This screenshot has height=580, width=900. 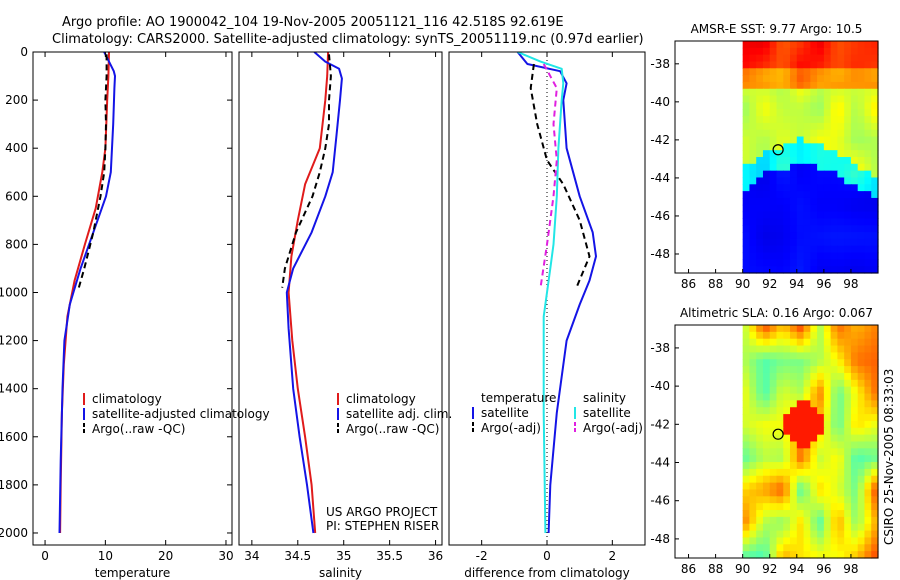 I want to click on difference-series-2-line, so click(x=541, y=293).